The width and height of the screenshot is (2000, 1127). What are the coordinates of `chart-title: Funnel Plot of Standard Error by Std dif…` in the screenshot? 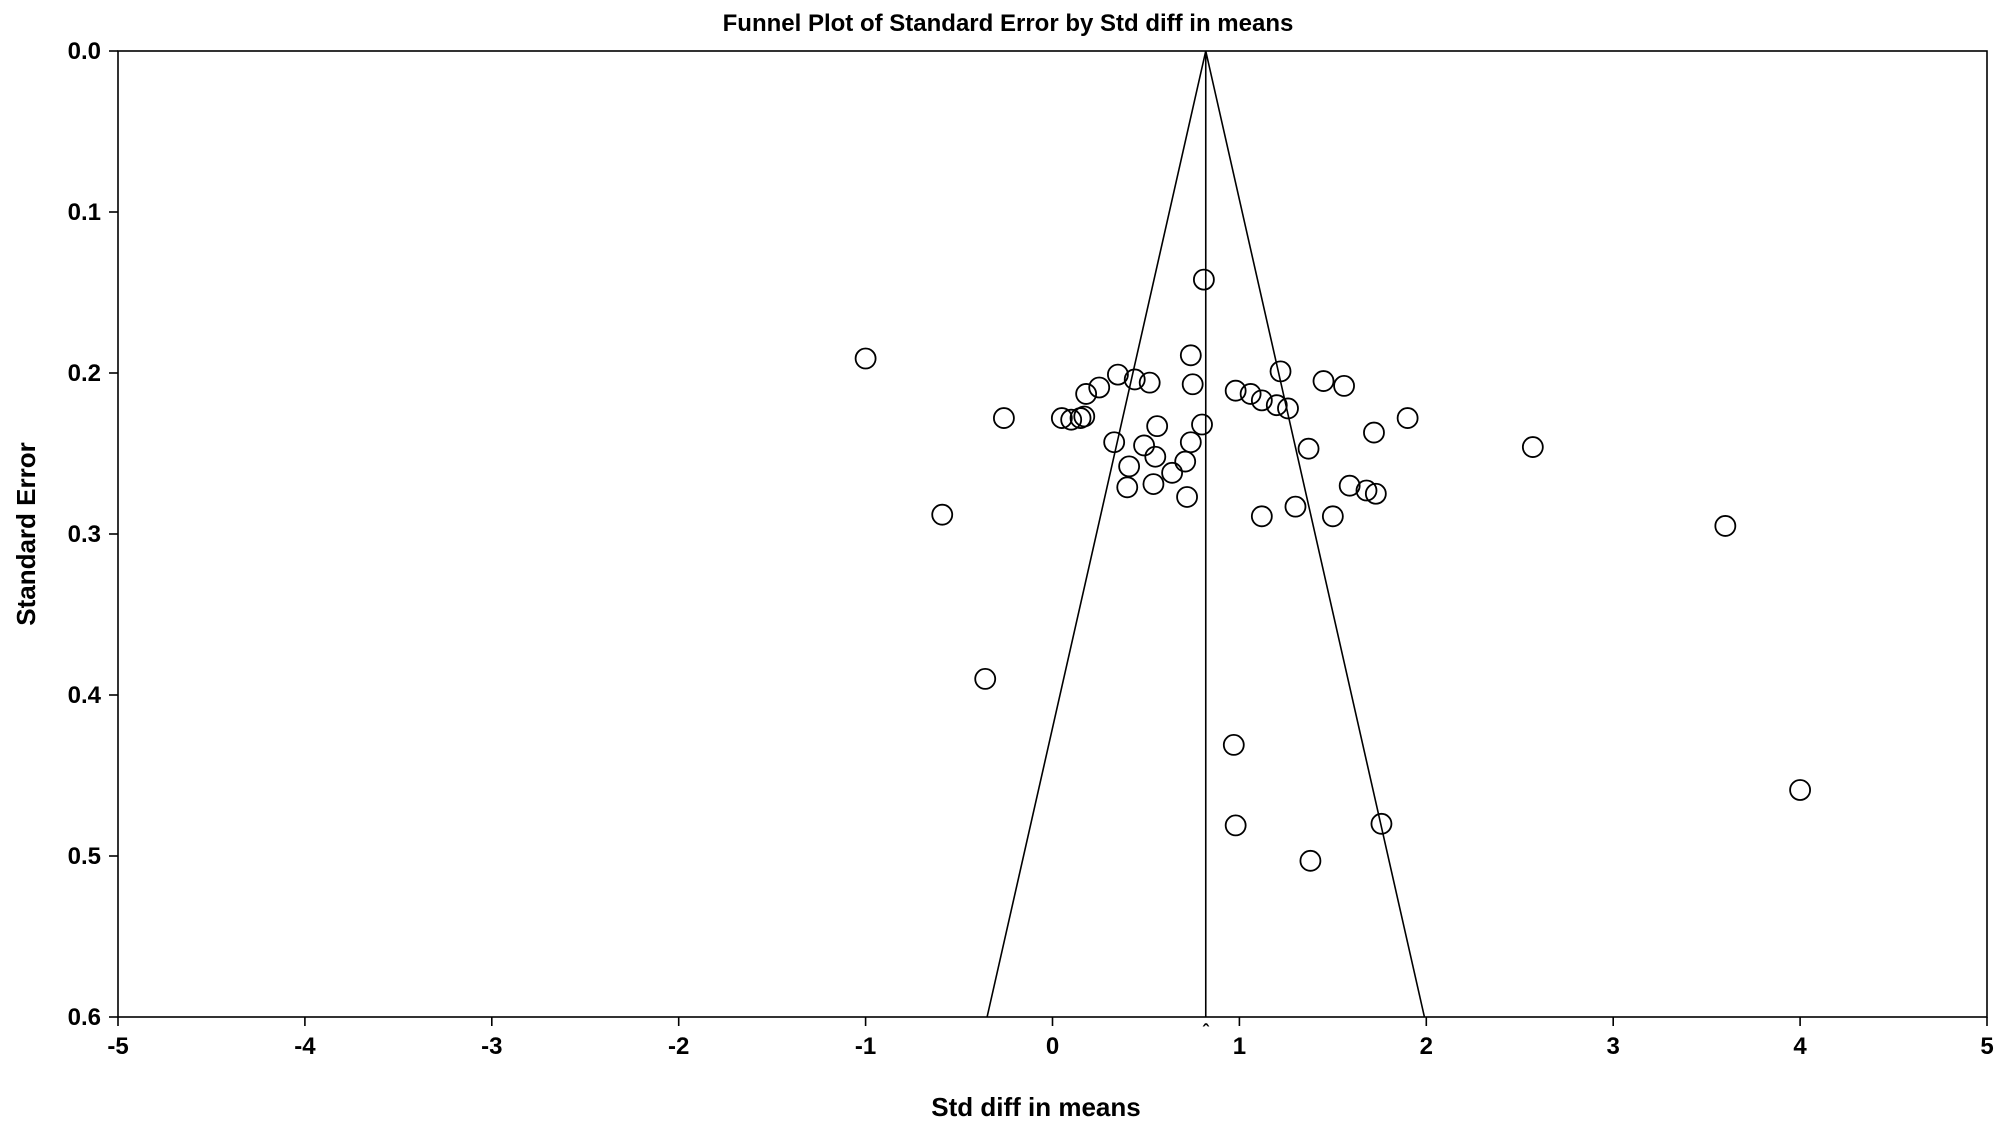 It's located at (1008, 23).